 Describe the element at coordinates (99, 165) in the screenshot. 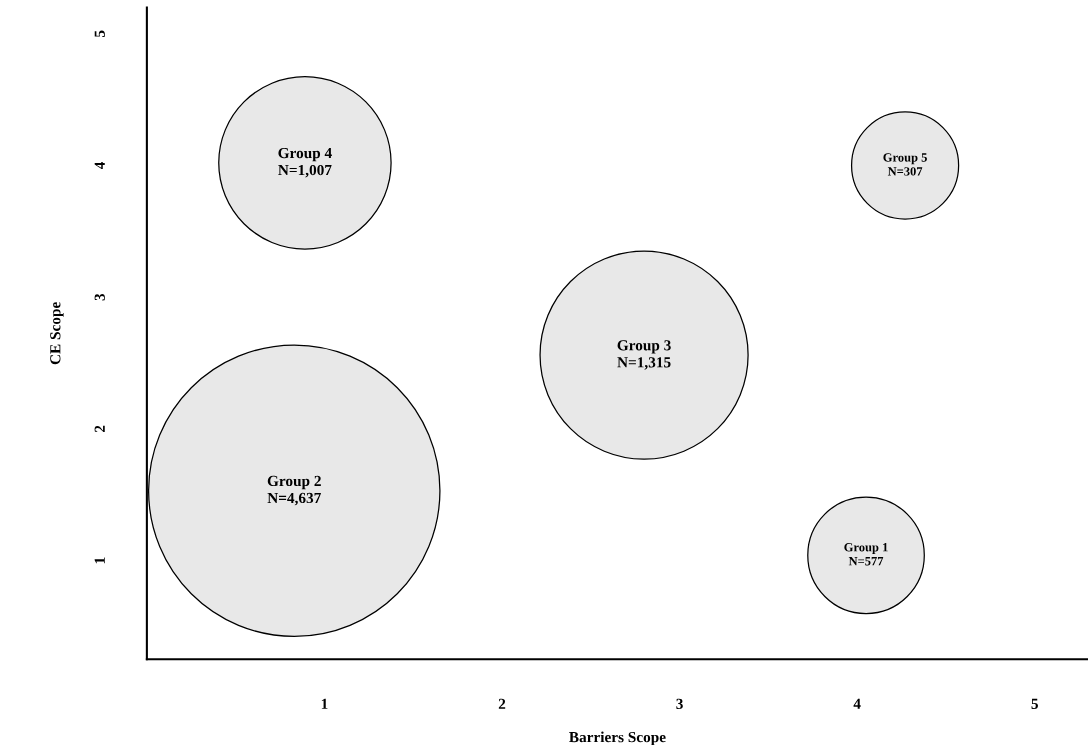

I see `y-tick-label: 4` at that location.